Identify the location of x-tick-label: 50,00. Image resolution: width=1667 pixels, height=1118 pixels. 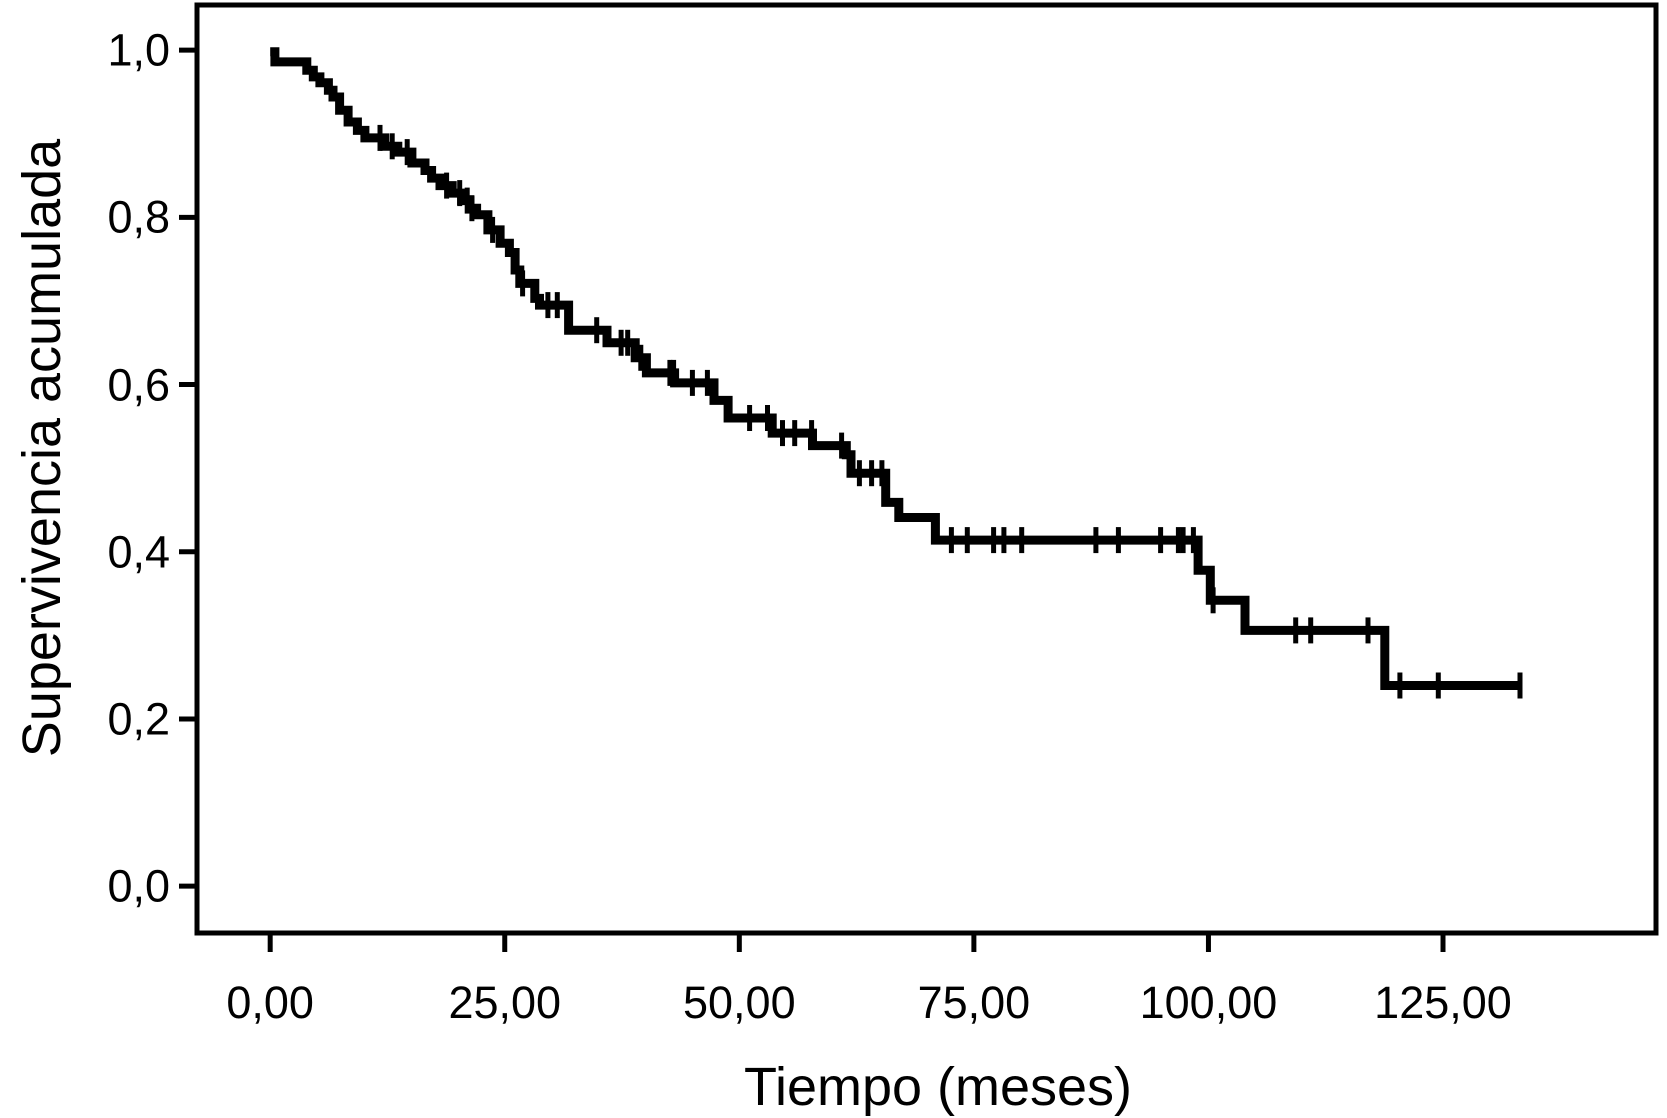
(739, 1002).